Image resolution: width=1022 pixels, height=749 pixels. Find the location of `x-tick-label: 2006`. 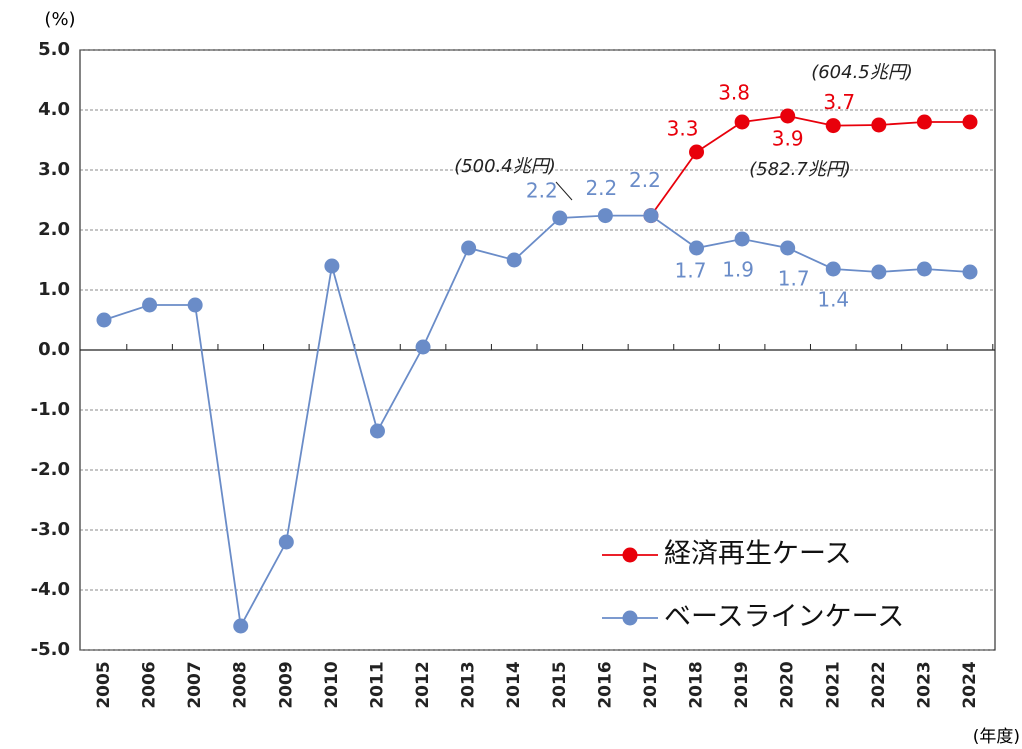

x-tick-label: 2006 is located at coordinates (150, 684).